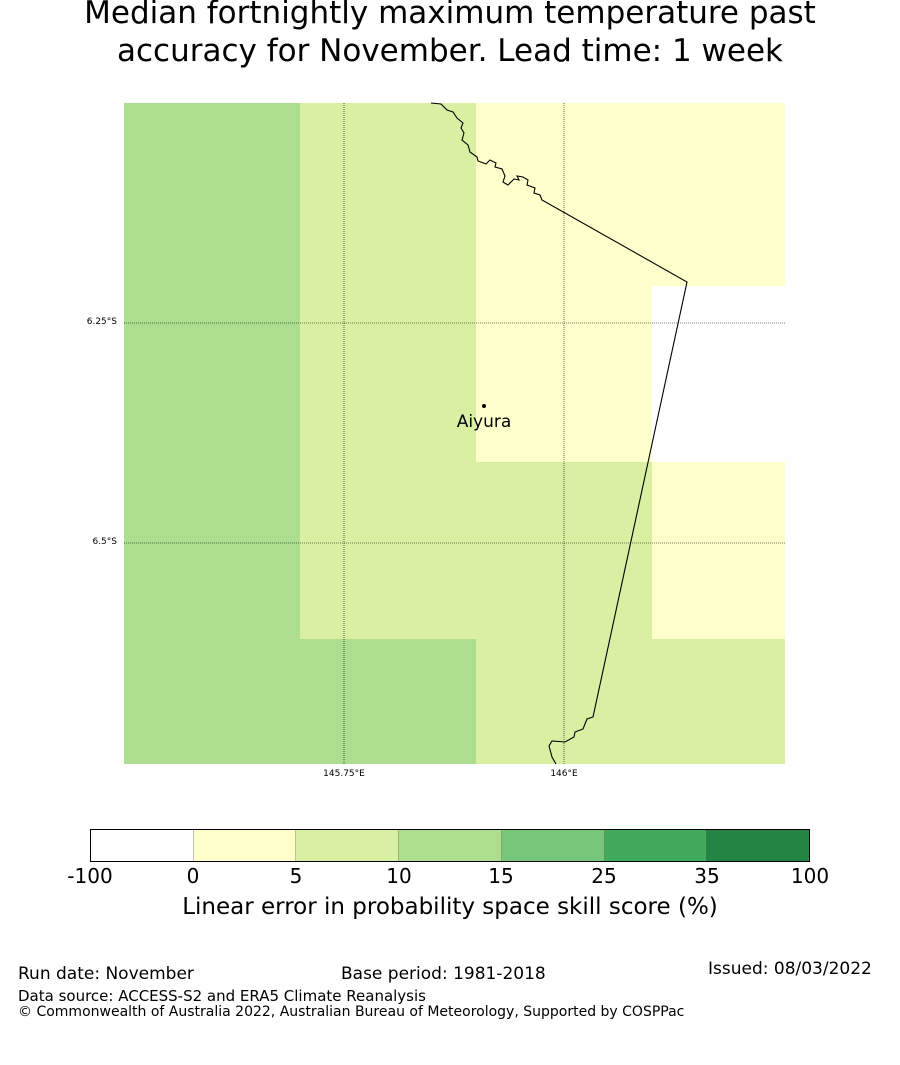 The image size is (900, 1065). What do you see at coordinates (443, 974) in the screenshot?
I see `base-period: Base period: 1981-2018` at bounding box center [443, 974].